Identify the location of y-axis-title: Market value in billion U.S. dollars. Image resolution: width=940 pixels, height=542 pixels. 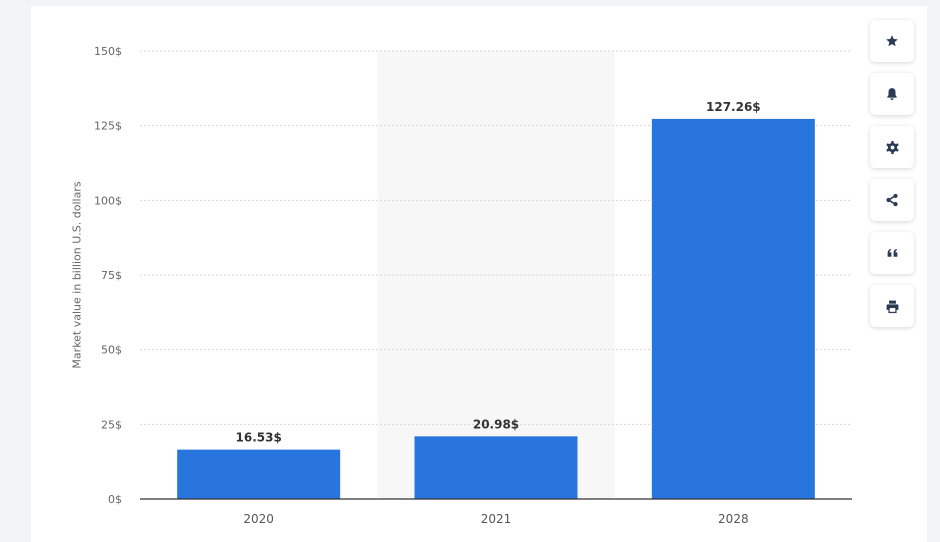
(77, 275).